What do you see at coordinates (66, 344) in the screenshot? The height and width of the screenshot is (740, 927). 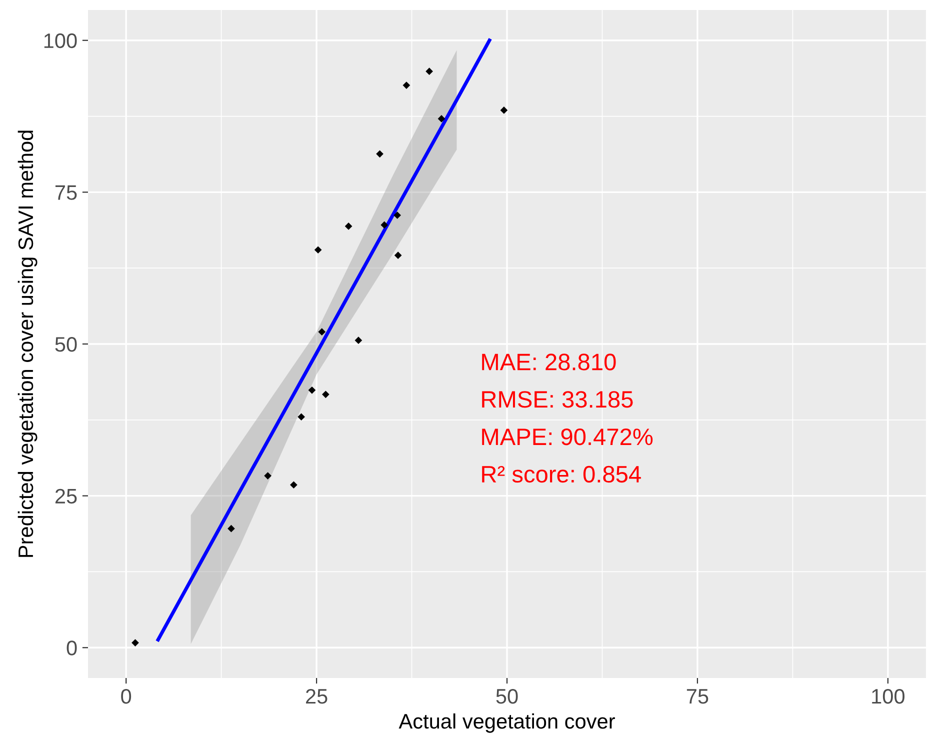 I see `y-tick-label: 50` at bounding box center [66, 344].